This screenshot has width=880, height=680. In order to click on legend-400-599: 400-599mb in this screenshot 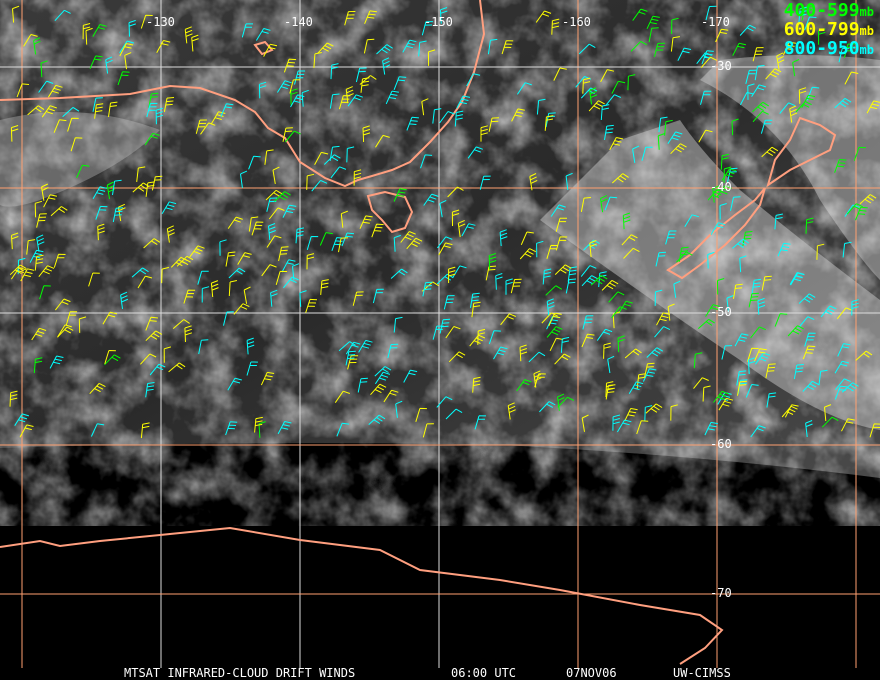, I will do `click(828, 10)`.